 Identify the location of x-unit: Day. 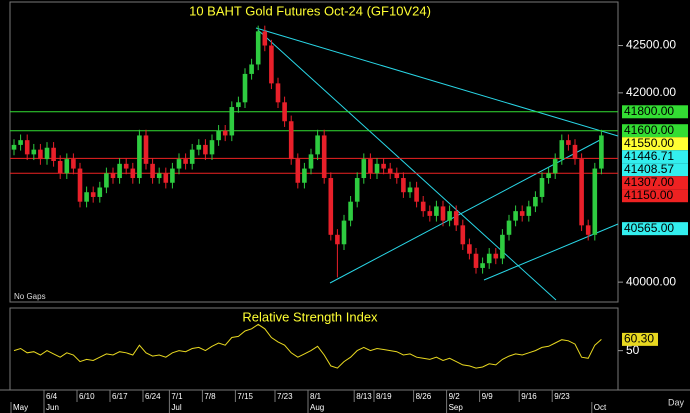
(676, 402).